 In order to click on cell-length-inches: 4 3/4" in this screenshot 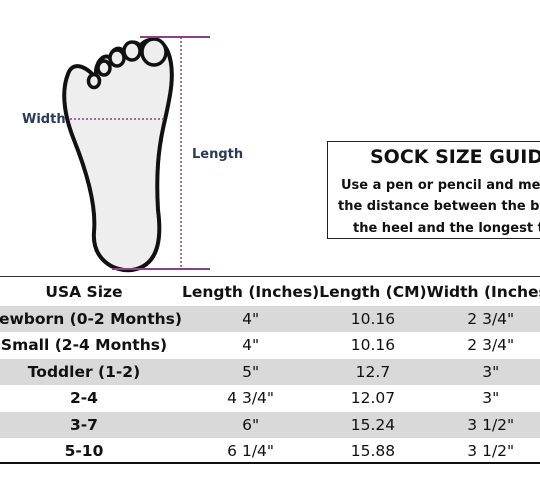, I will do `click(251, 398)`.